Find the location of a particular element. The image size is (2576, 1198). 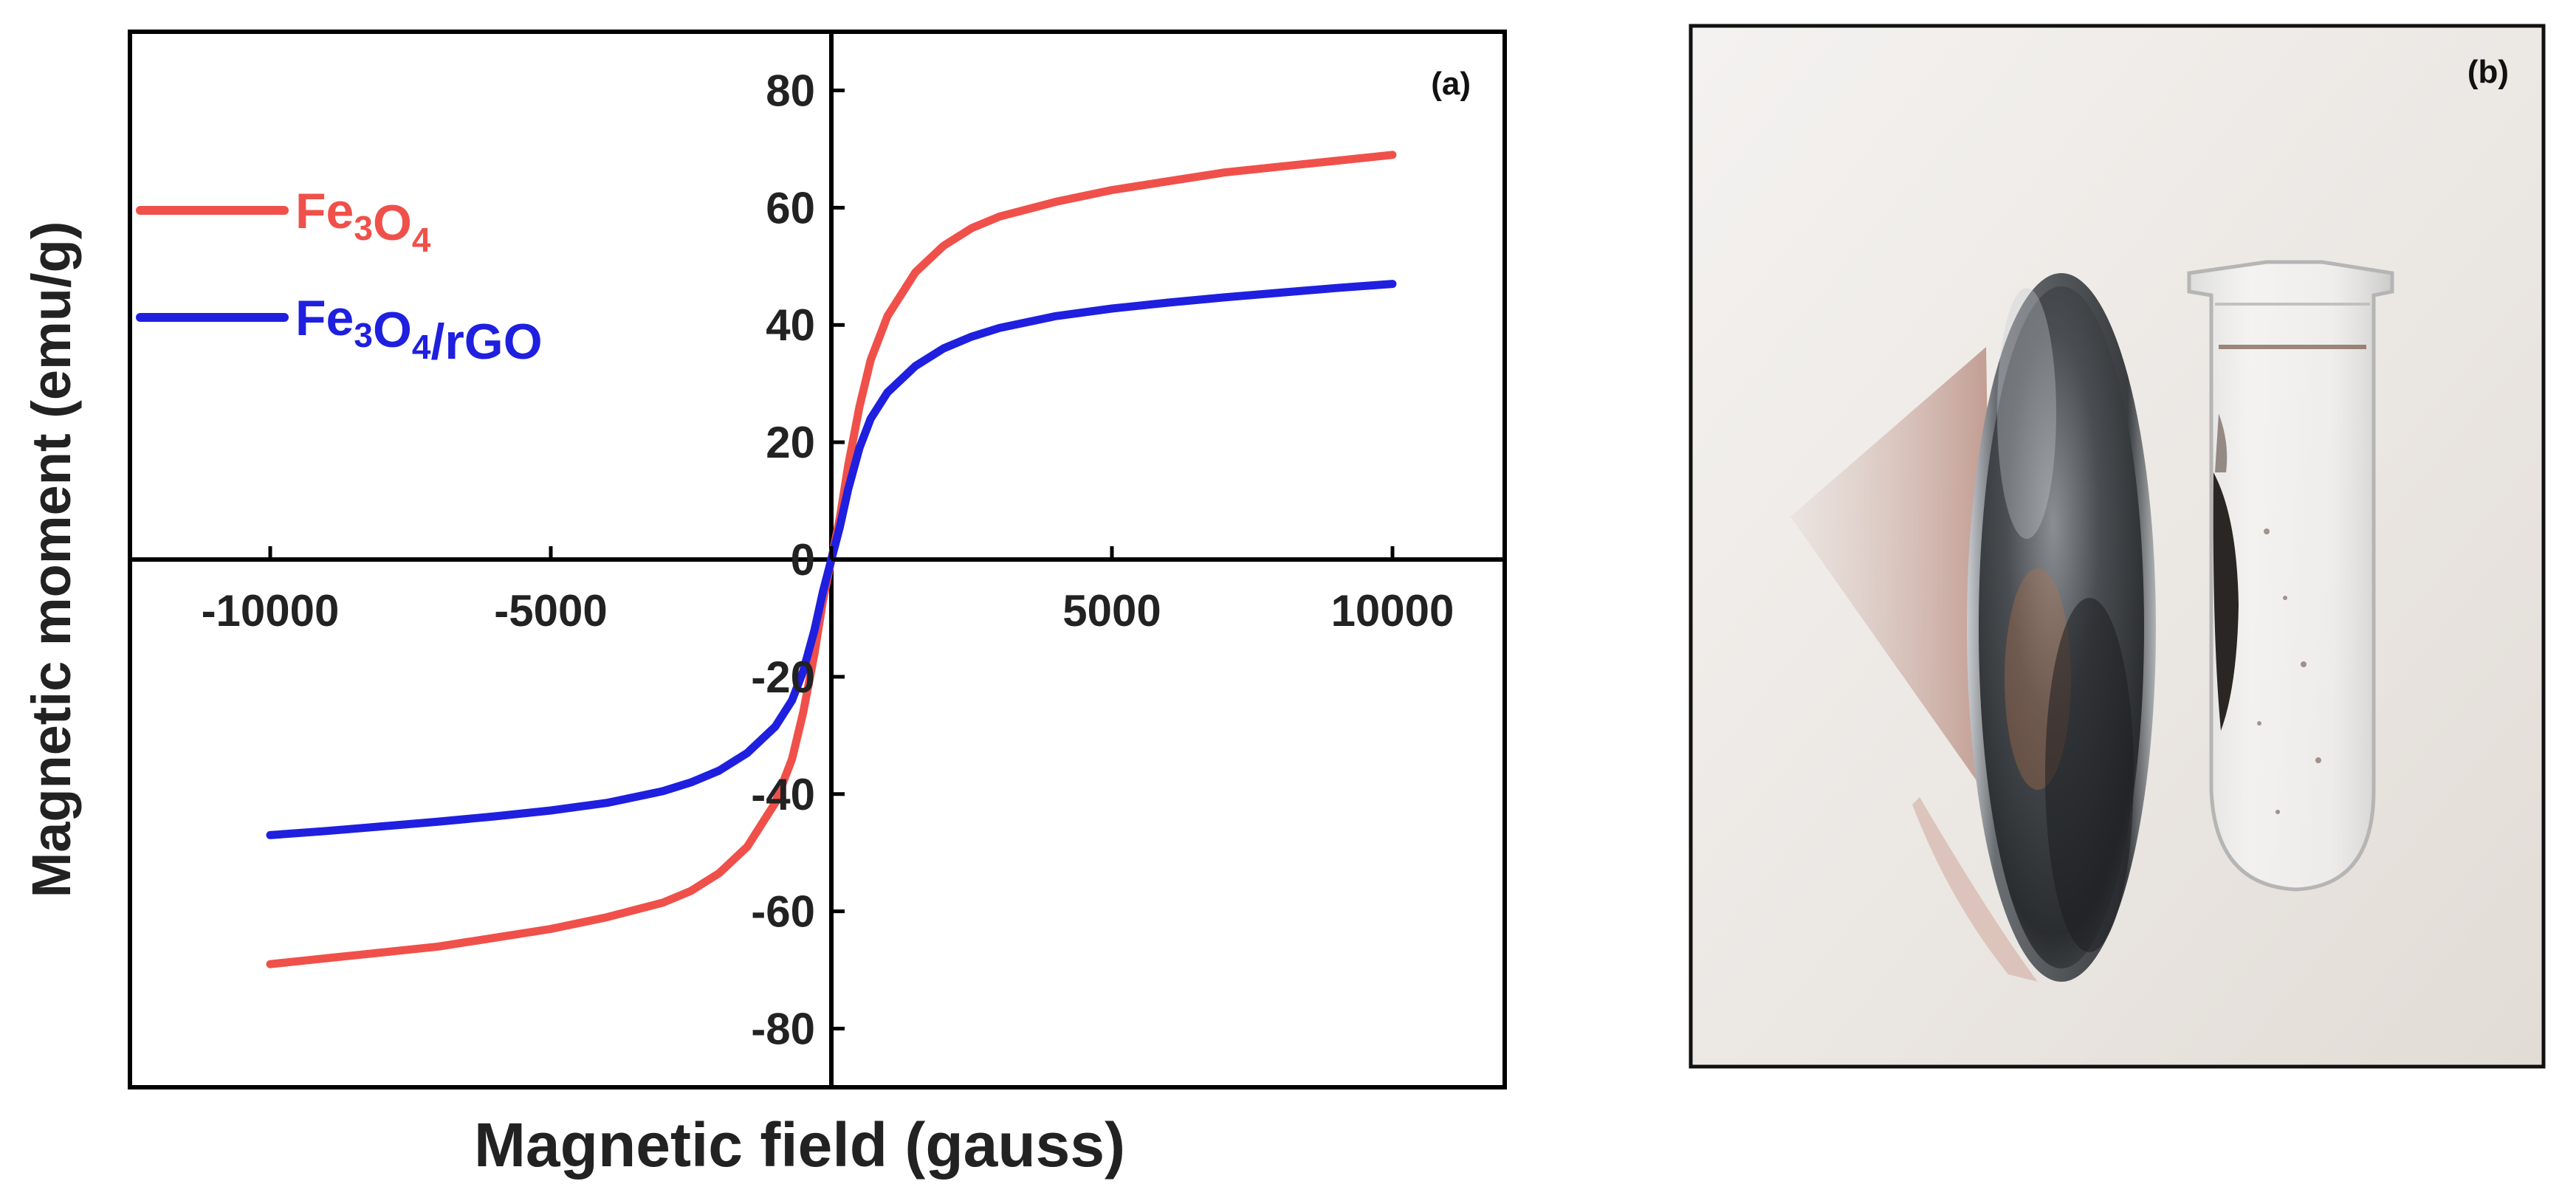

x-tick-label: -5000 is located at coordinates (550, 611).